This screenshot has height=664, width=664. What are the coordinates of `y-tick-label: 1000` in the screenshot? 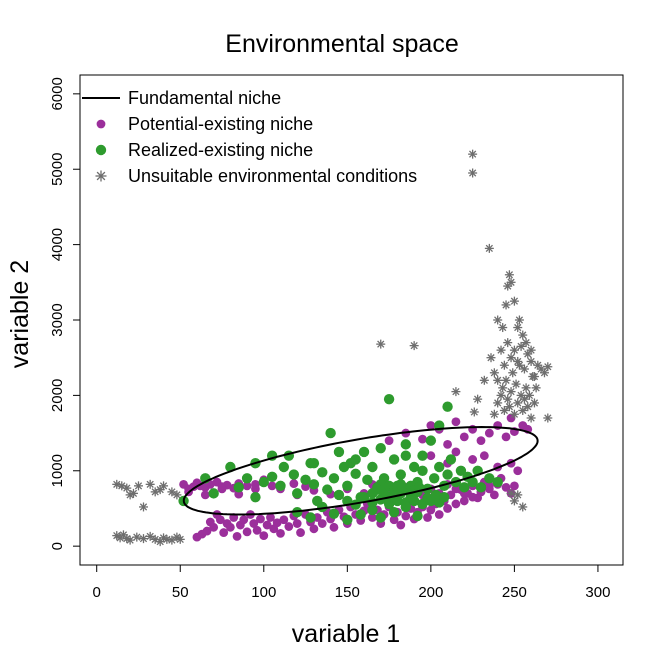 It's located at (57, 470).